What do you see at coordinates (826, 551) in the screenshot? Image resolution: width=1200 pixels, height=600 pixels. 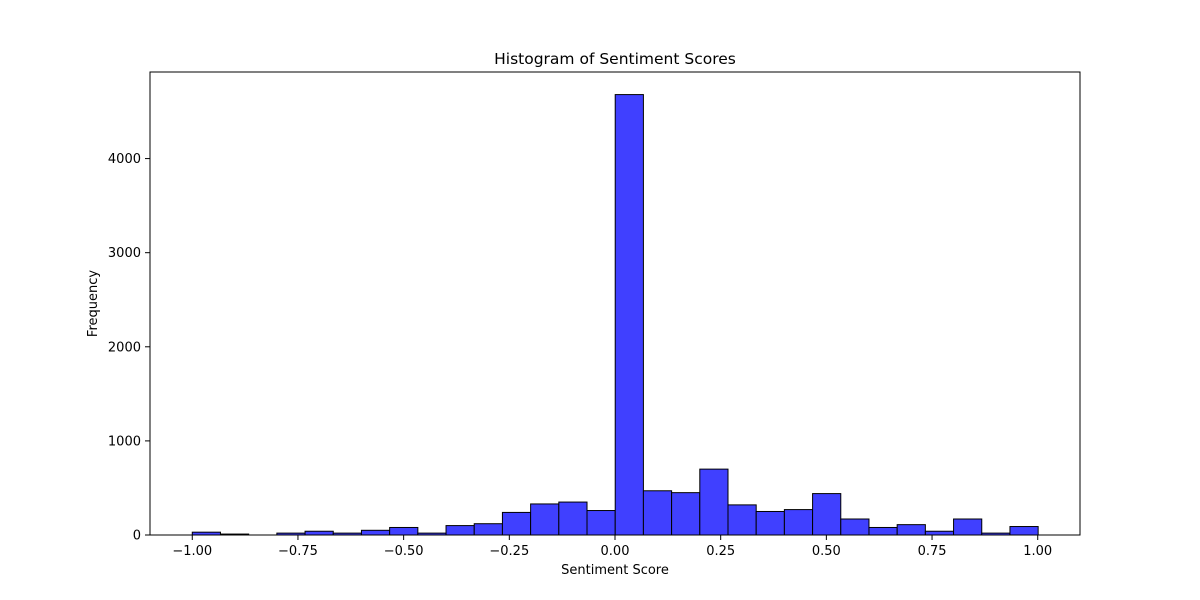 I see `x-tick-label: 0.50` at bounding box center [826, 551].